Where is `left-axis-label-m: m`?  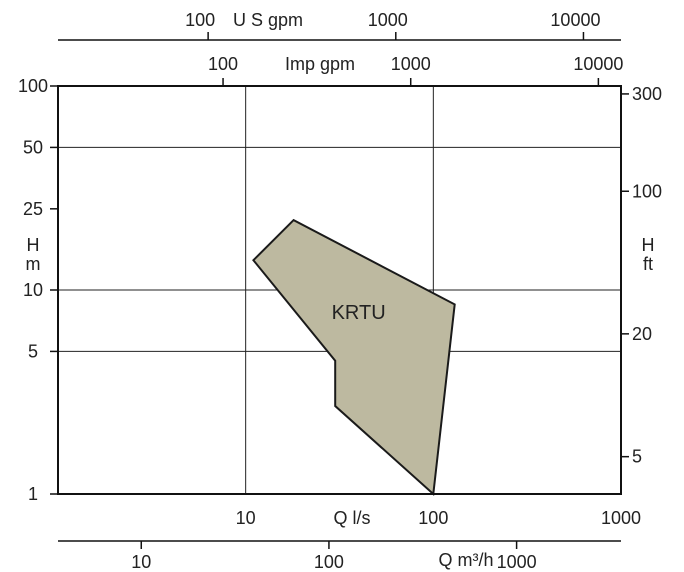
left-axis-label-m: m is located at coordinates (33, 264).